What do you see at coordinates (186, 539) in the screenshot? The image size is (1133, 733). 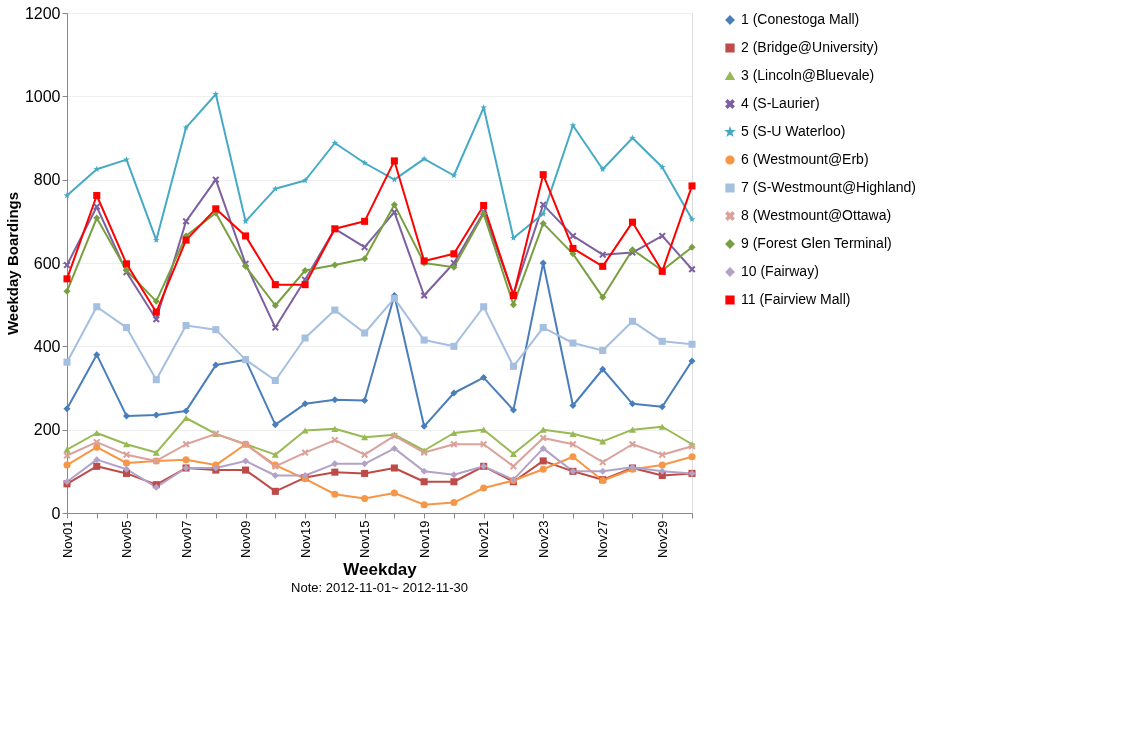 I see `x-tick-label: Nov07` at bounding box center [186, 539].